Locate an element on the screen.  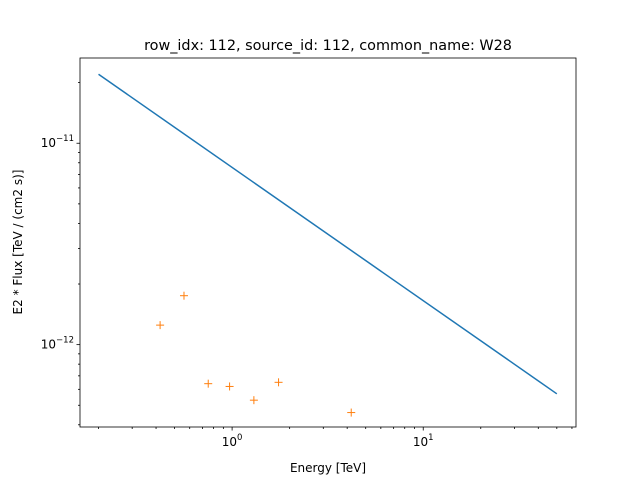
x-tick-label: 10¹ is located at coordinates (423, 441).